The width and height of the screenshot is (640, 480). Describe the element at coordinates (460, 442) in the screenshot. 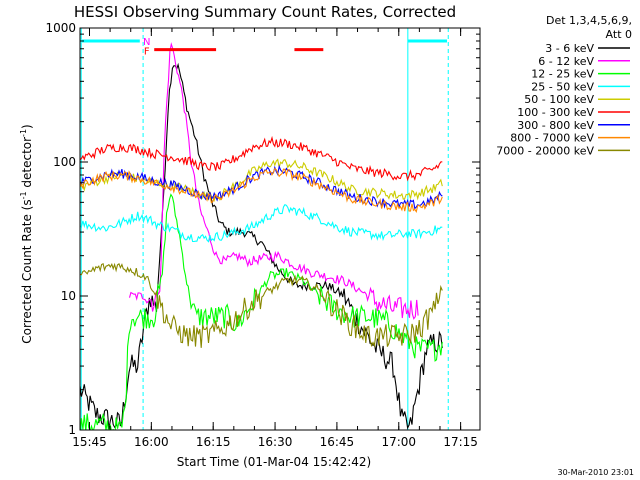

I see `x-tick-label-6: 17:15` at that location.